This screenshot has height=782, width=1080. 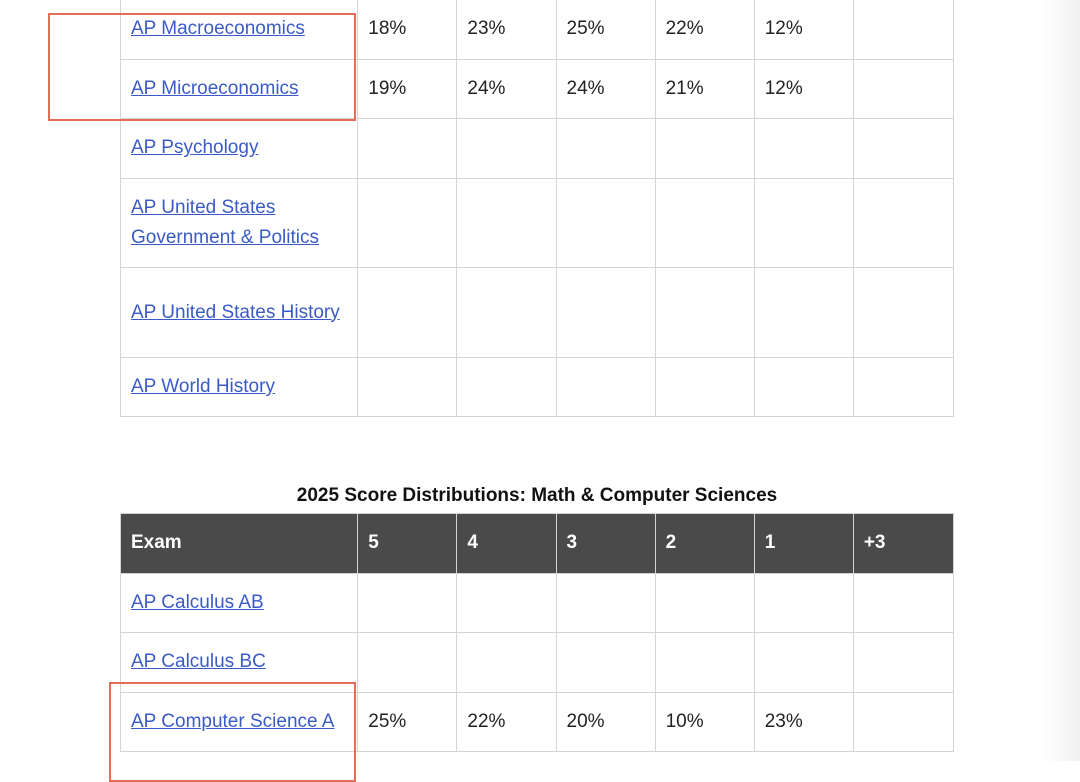 What do you see at coordinates (218, 29) in the screenshot?
I see `exam-link-macroeconomics: AP Macroeconomics` at bounding box center [218, 29].